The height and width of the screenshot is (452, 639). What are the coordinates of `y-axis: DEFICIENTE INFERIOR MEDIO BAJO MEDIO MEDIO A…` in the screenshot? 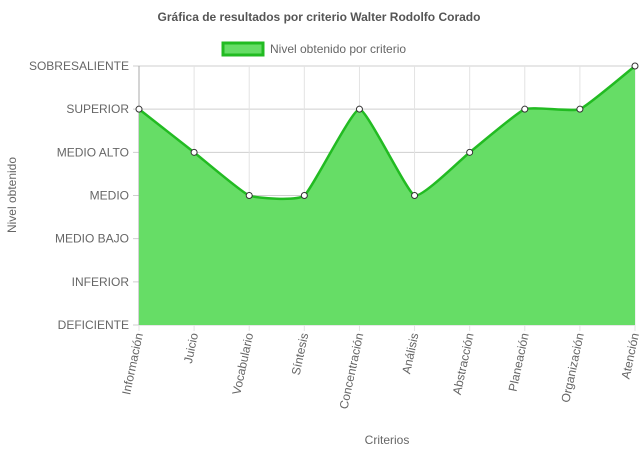 It's located at (79, 195).